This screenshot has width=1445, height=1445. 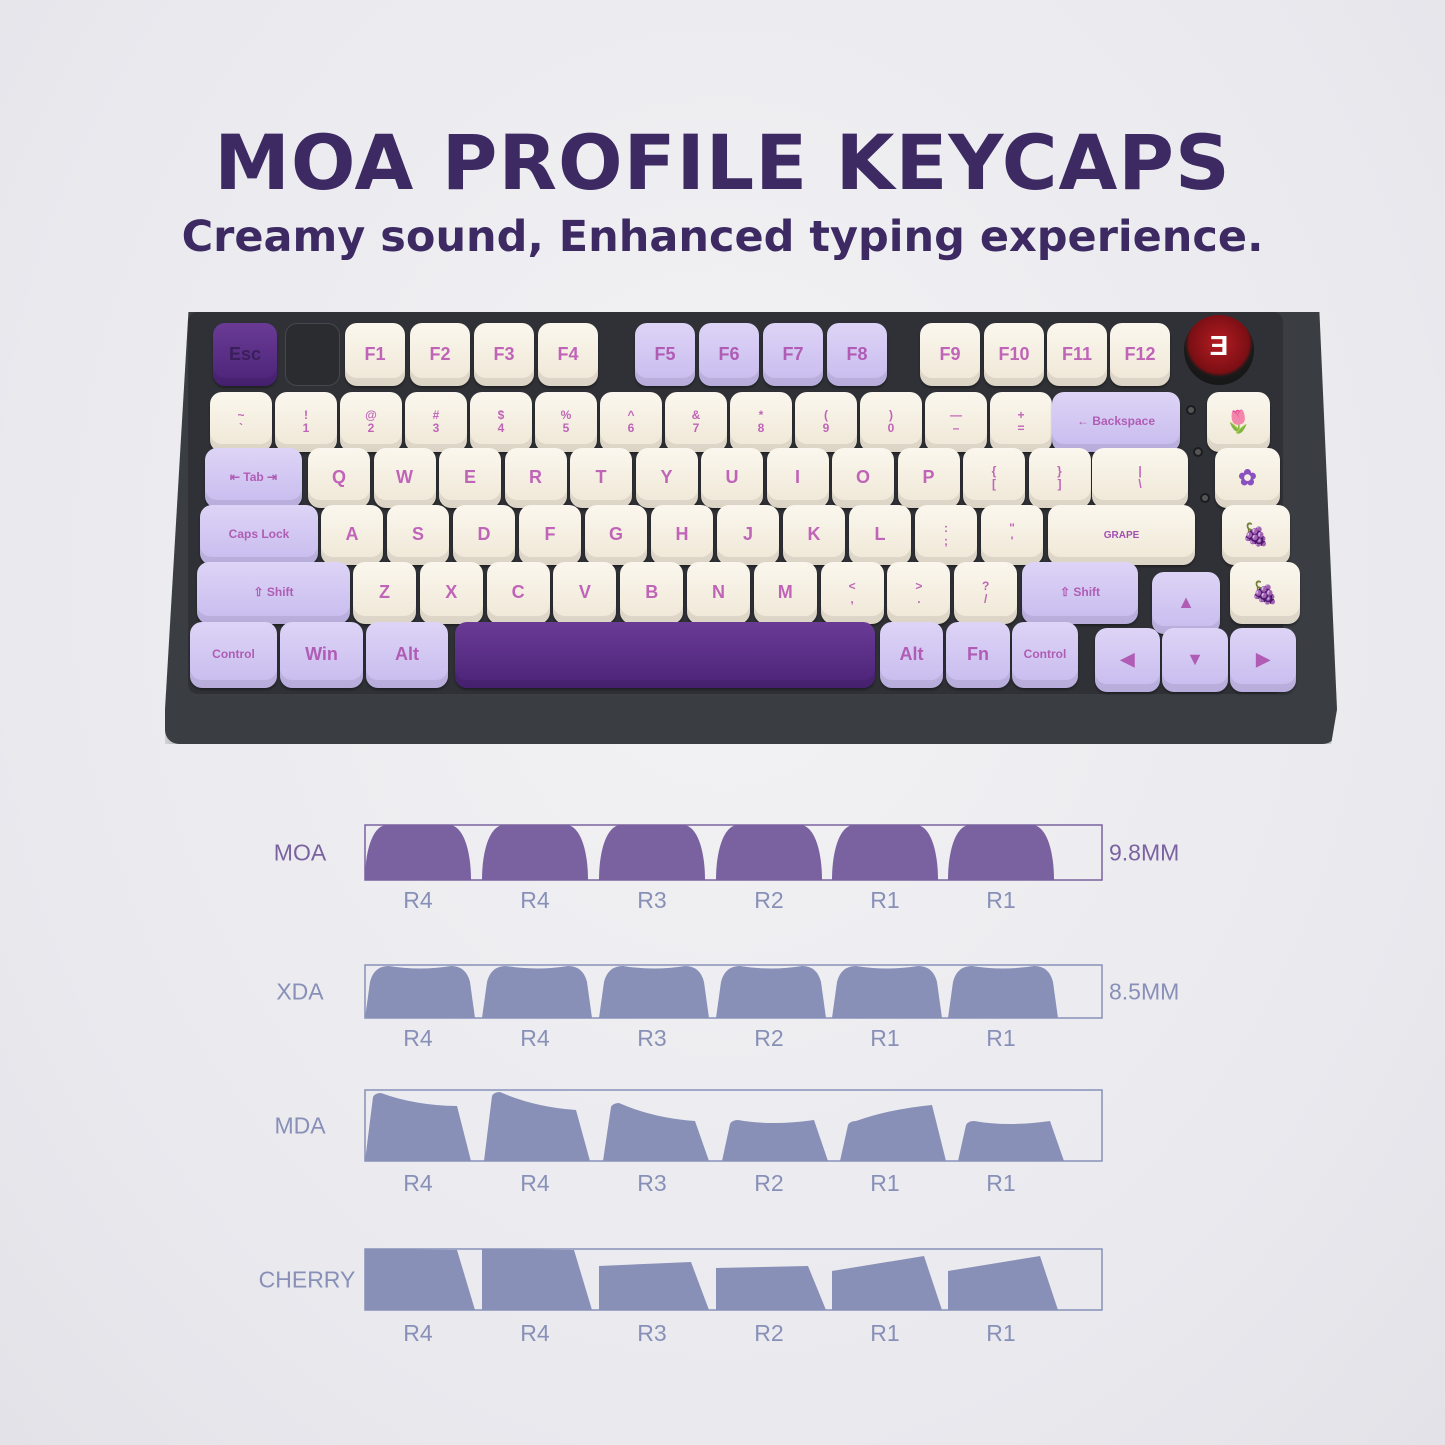 I want to click on key-f11: F11, so click(x=1077, y=354).